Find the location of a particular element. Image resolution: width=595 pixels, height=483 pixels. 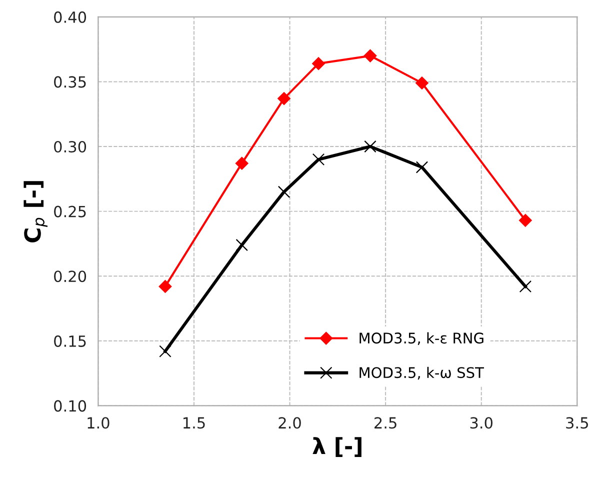

x-tick-label: 1.0 is located at coordinates (99, 423).